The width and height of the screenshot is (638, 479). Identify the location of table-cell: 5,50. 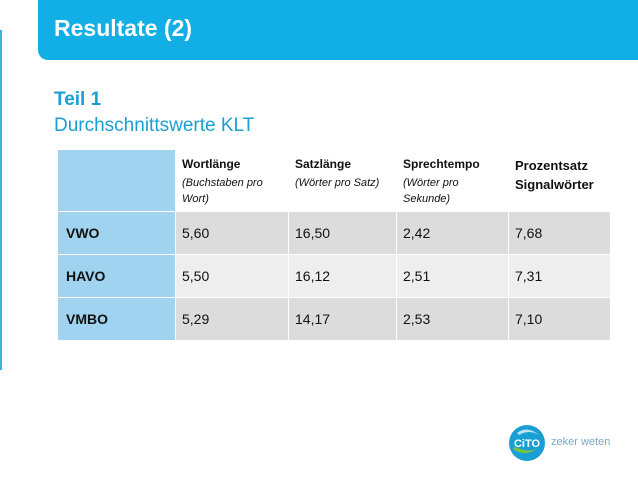
(232, 276).